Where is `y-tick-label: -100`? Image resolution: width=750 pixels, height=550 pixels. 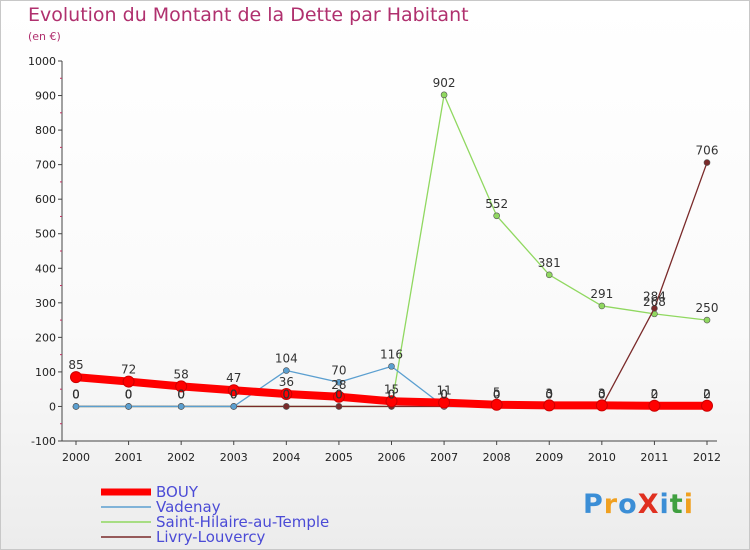 y-tick-label: -100 is located at coordinates (43, 441).